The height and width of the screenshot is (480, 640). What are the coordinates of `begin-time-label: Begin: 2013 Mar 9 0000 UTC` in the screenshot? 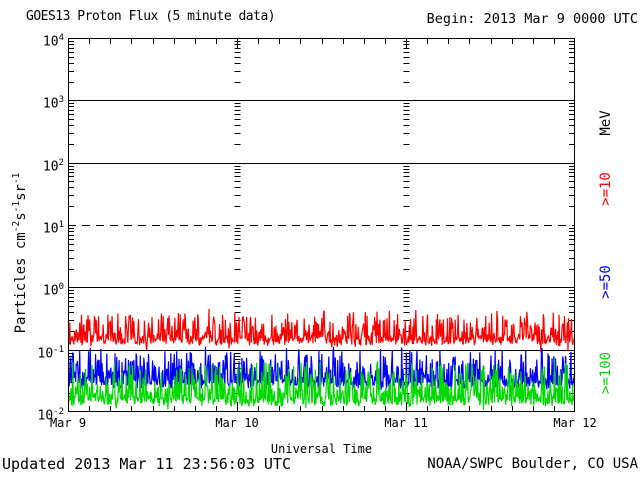 It's located at (532, 19).